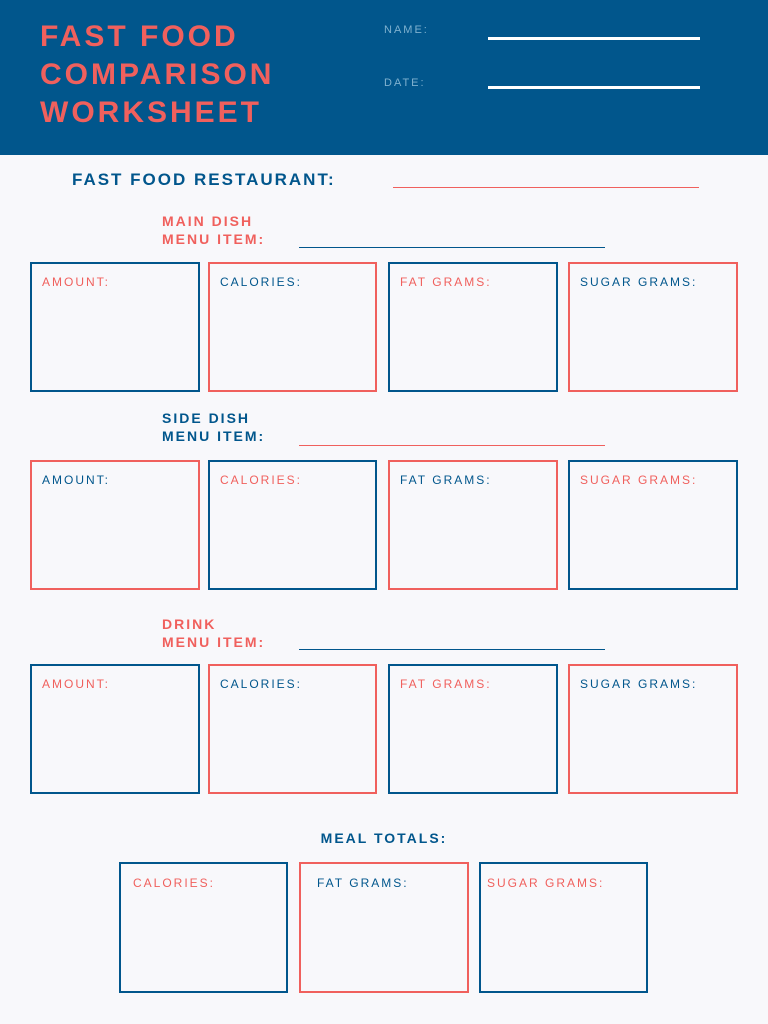  What do you see at coordinates (653, 525) in the screenshot?
I see `side-sugar-box: SUGAR GRAMS:` at bounding box center [653, 525].